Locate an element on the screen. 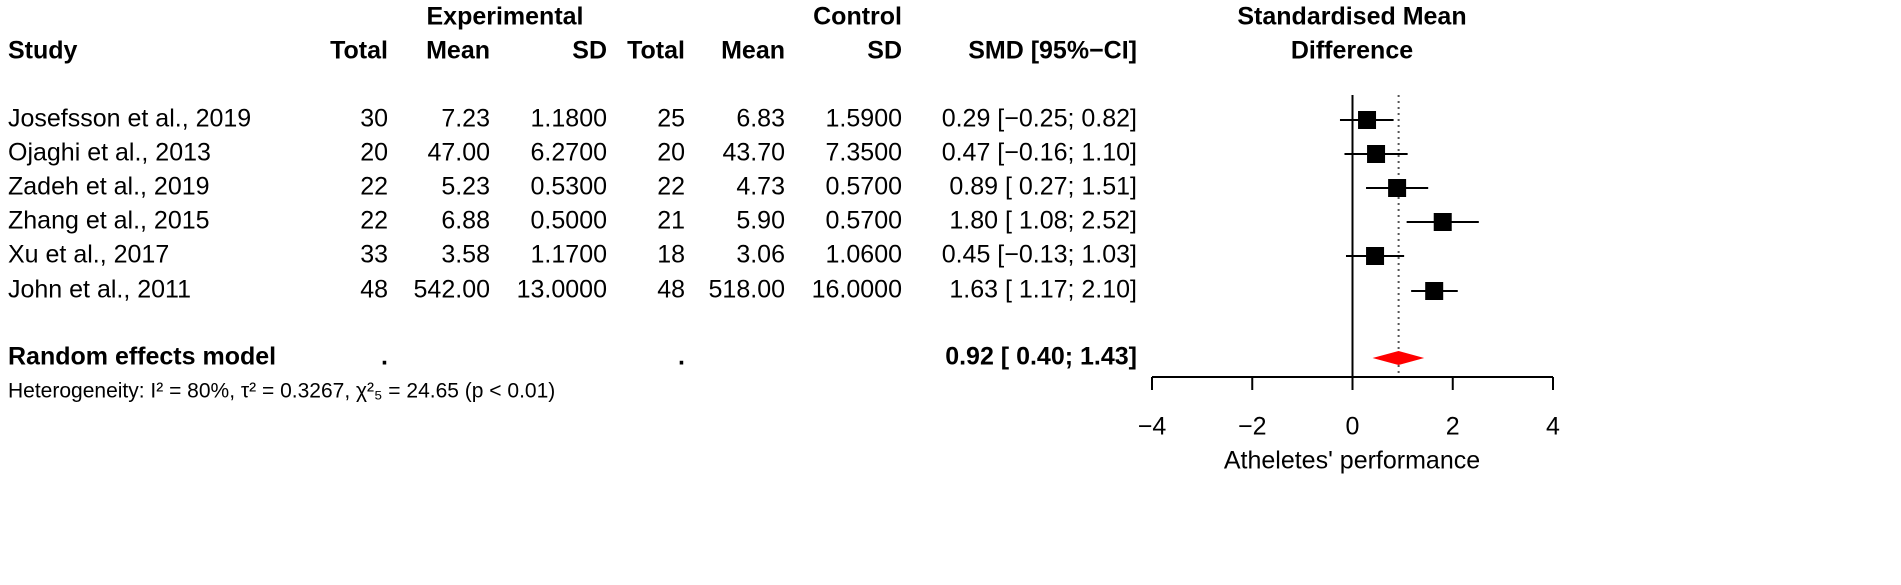  plot-title: Difference is located at coordinates (1352, 51).